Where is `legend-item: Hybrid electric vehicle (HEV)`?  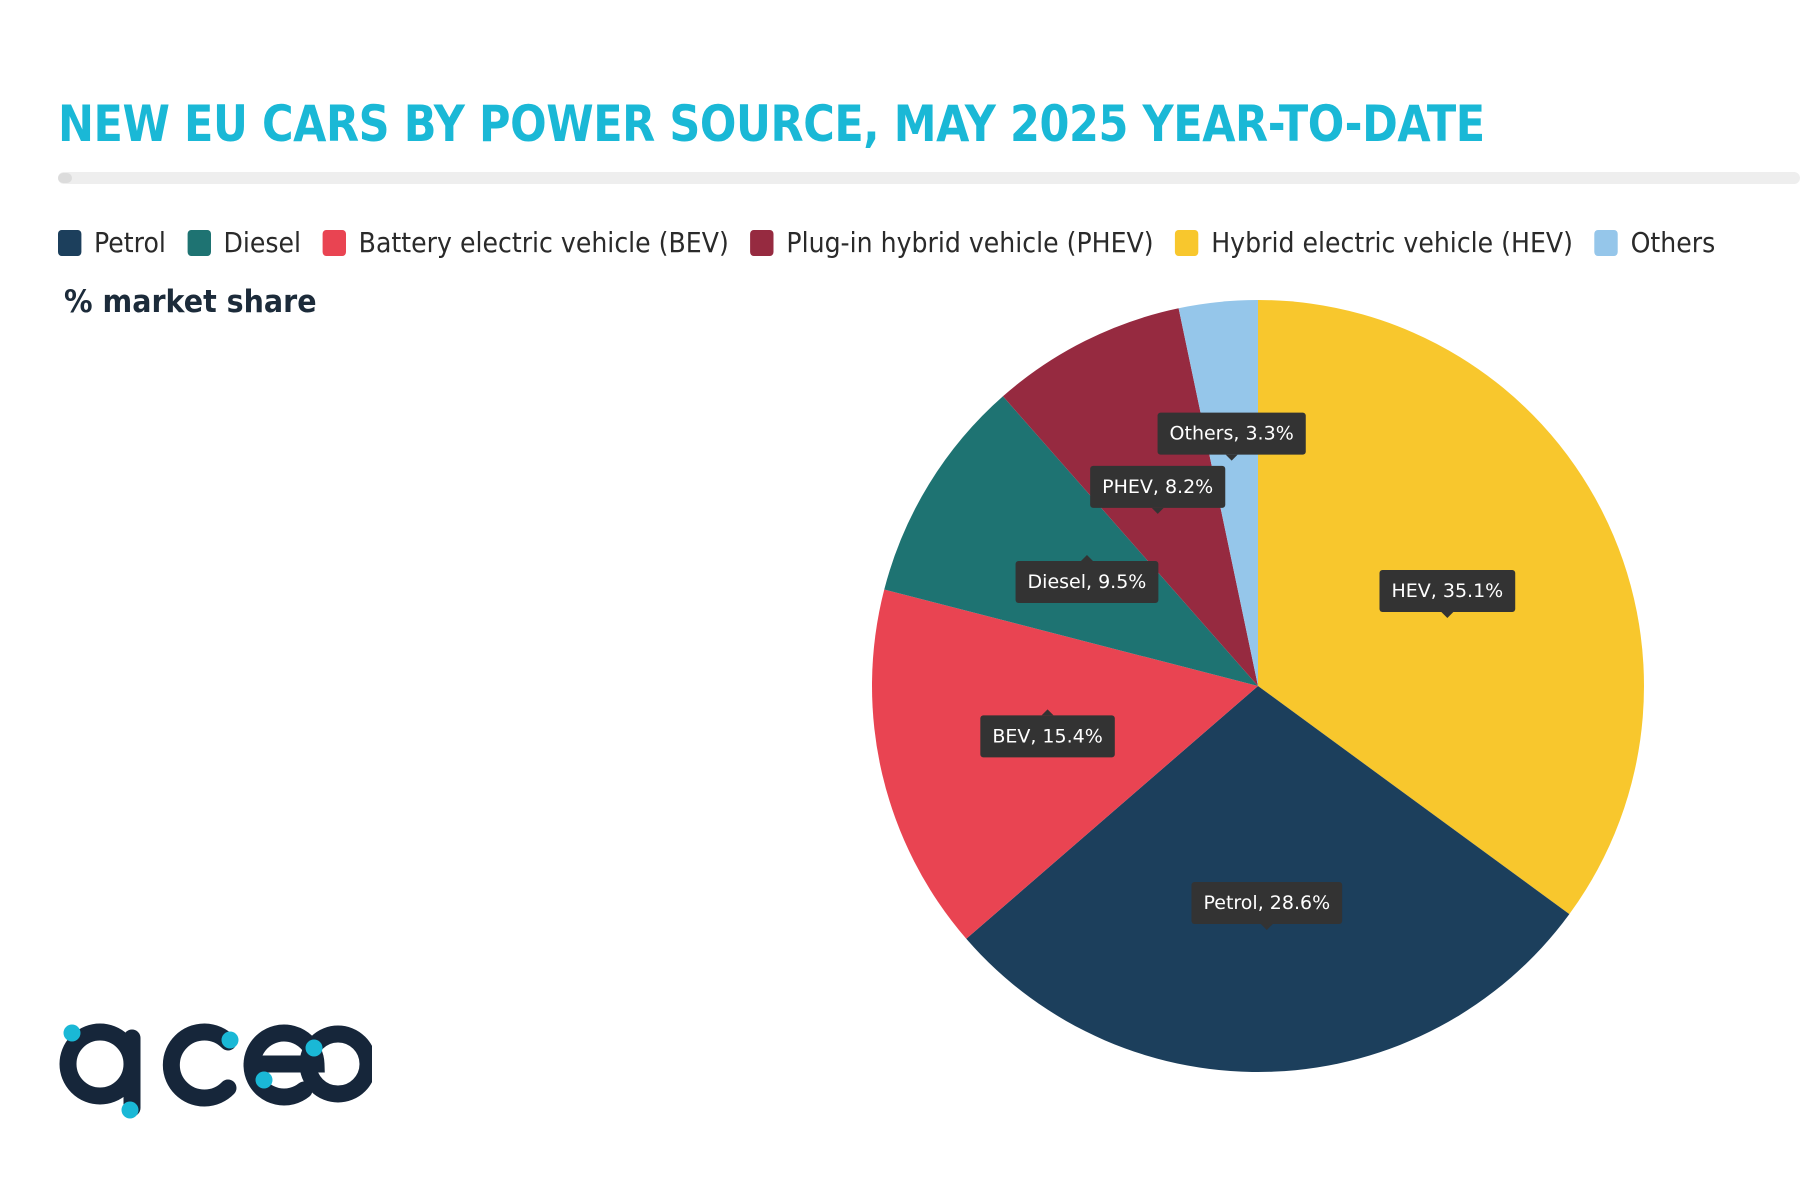
legend-item: Hybrid electric vehicle (HEV) is located at coordinates (1374, 243).